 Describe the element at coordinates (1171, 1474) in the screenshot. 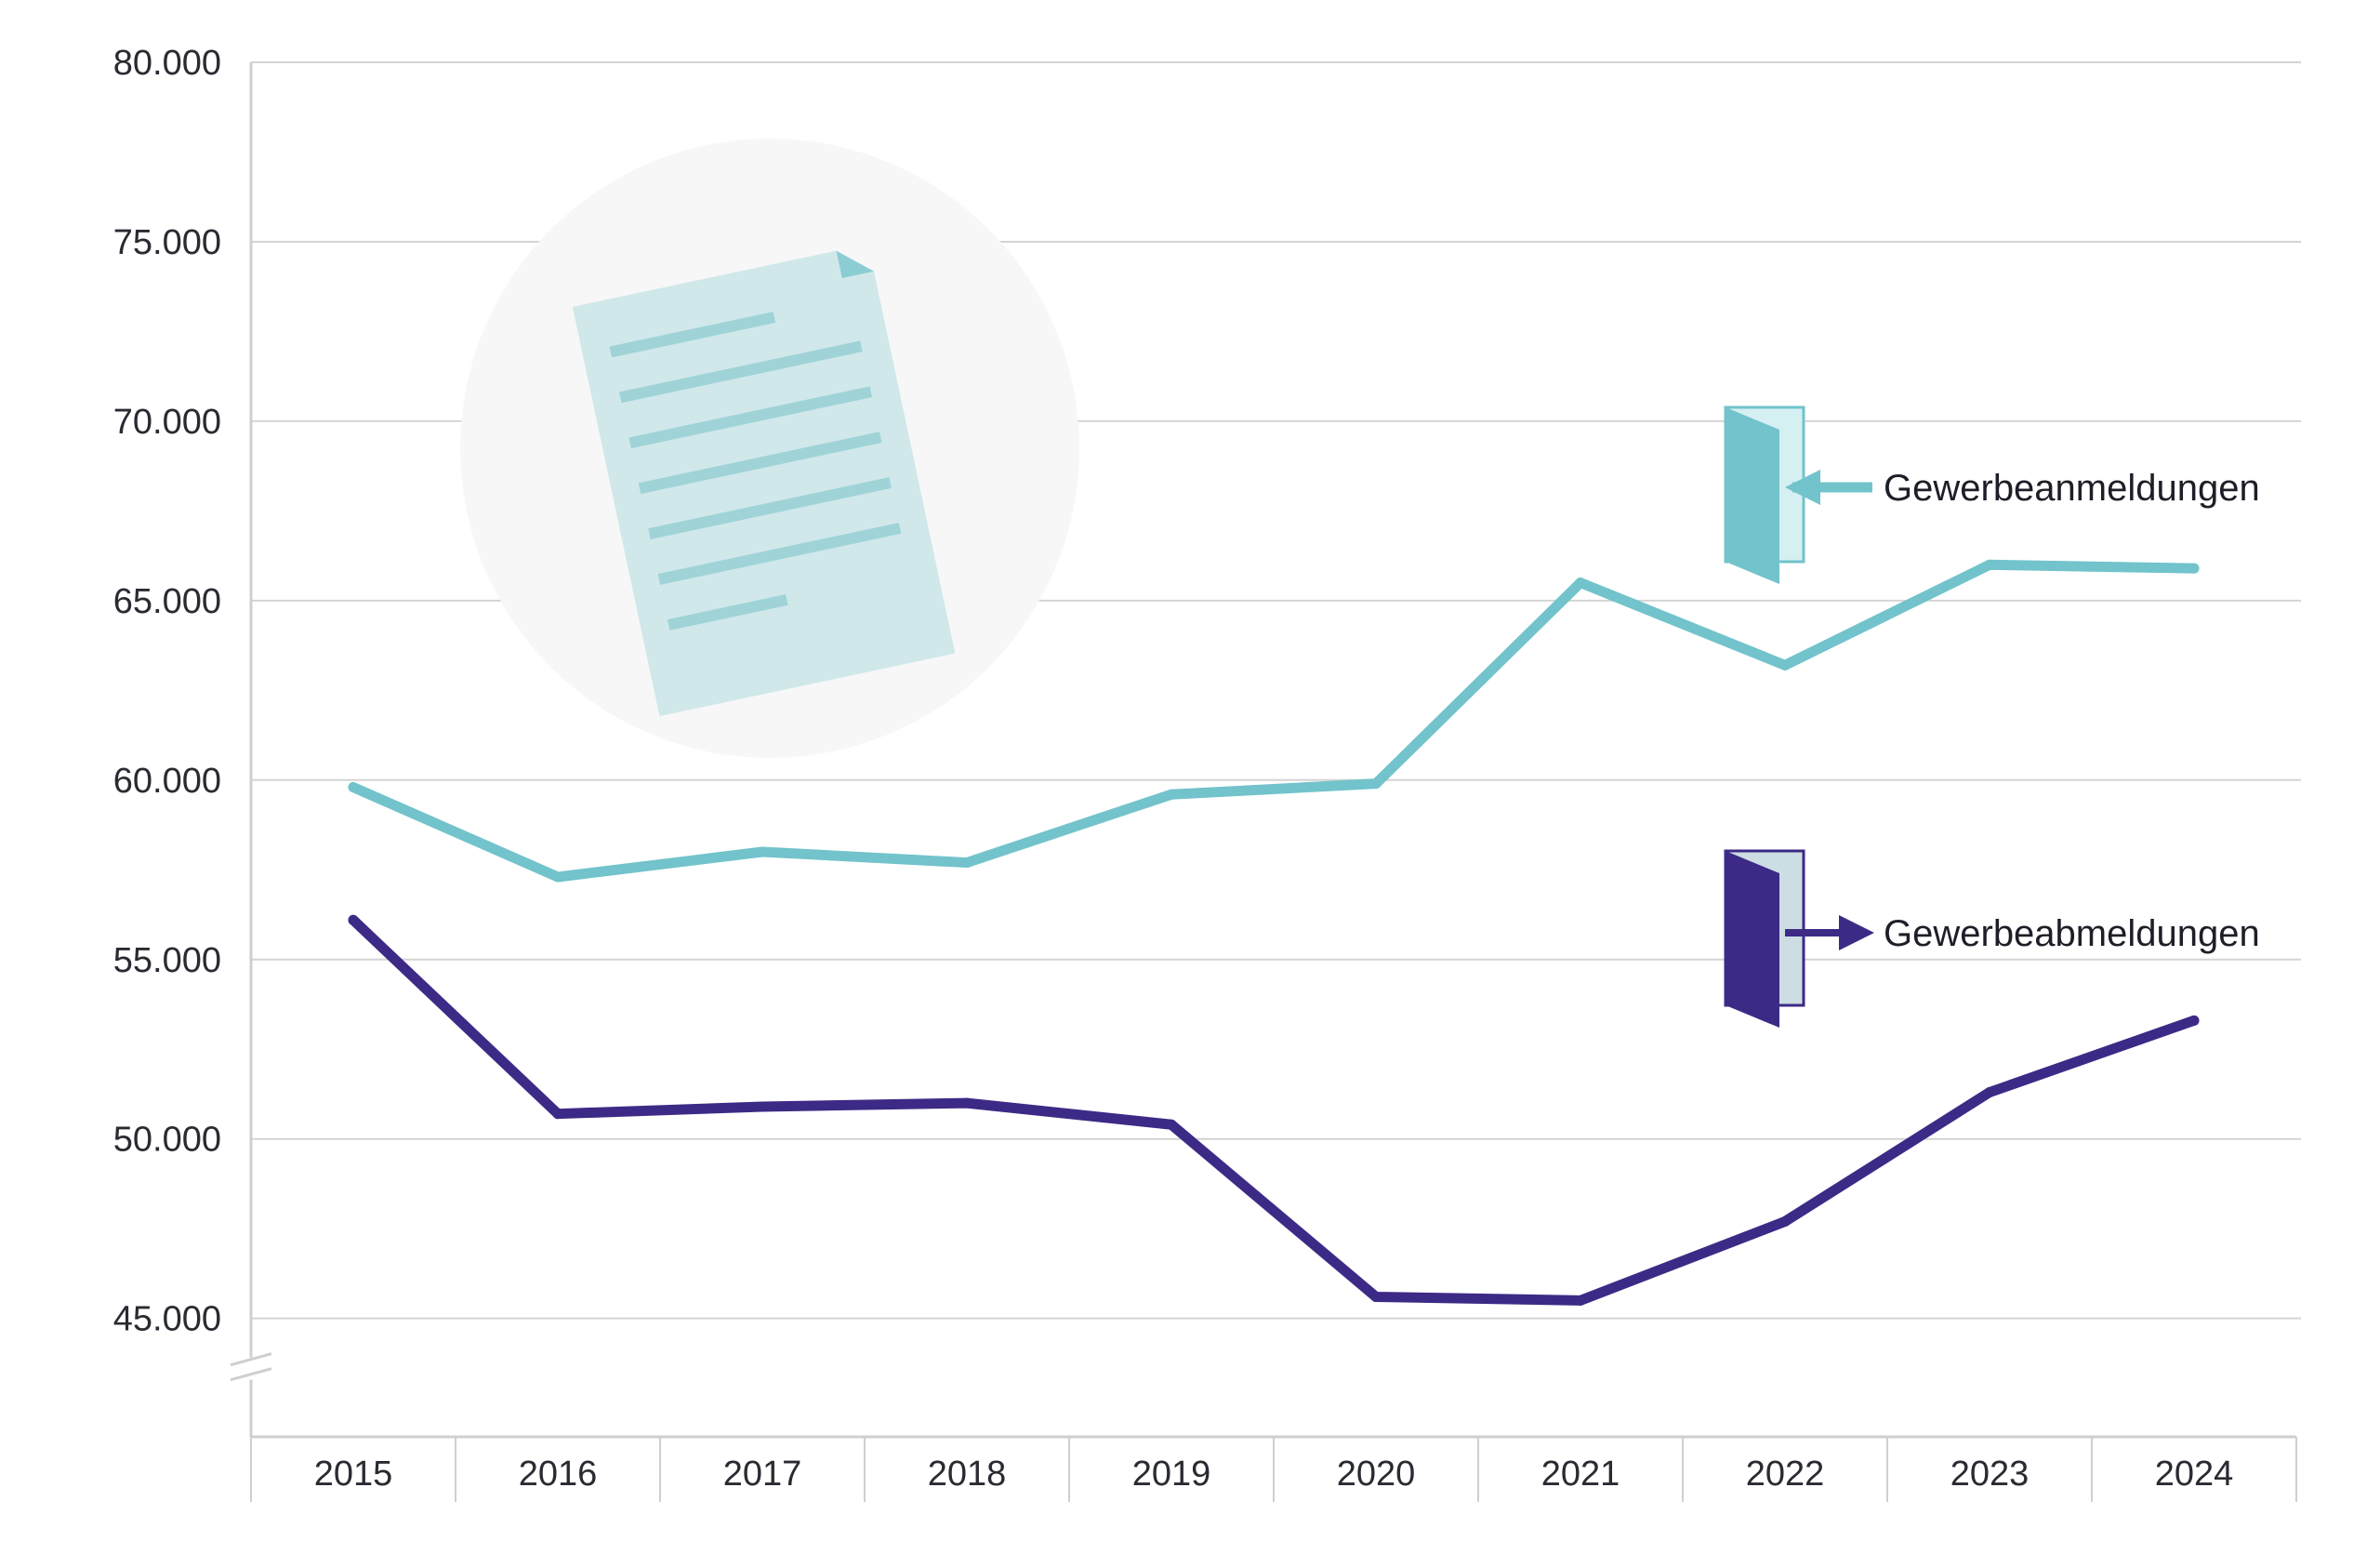

I see `x-tick-label: 2019` at that location.